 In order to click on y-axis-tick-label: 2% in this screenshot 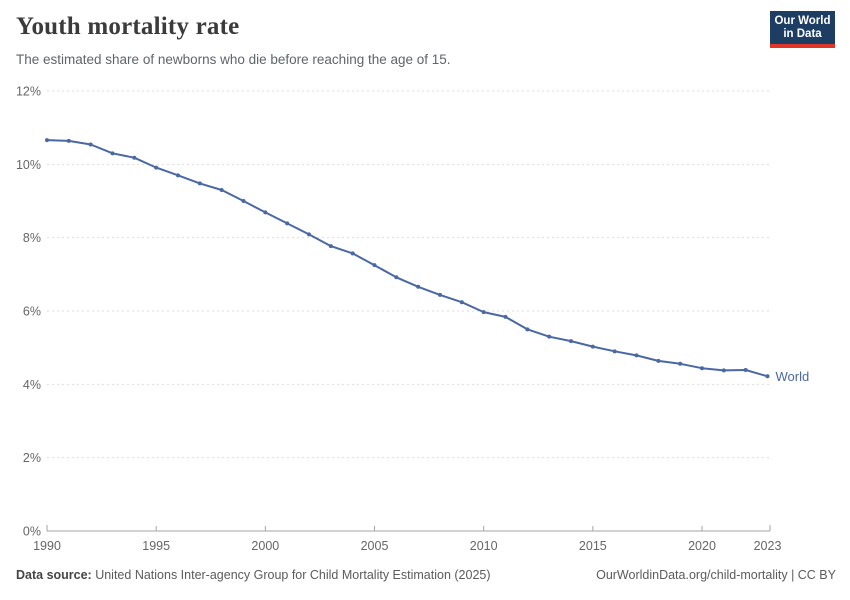, I will do `click(32, 458)`.